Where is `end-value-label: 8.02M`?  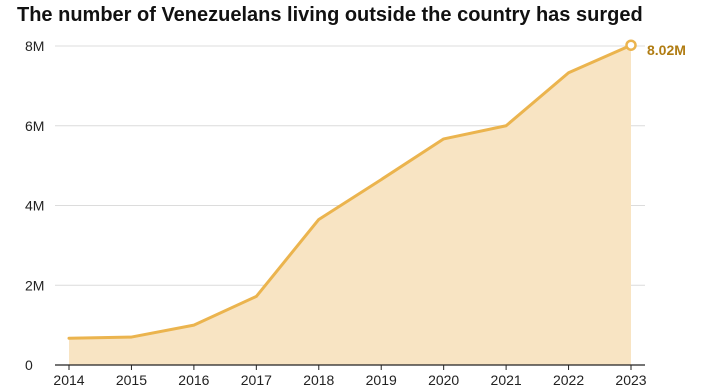 end-value-label: 8.02M is located at coordinates (666, 50).